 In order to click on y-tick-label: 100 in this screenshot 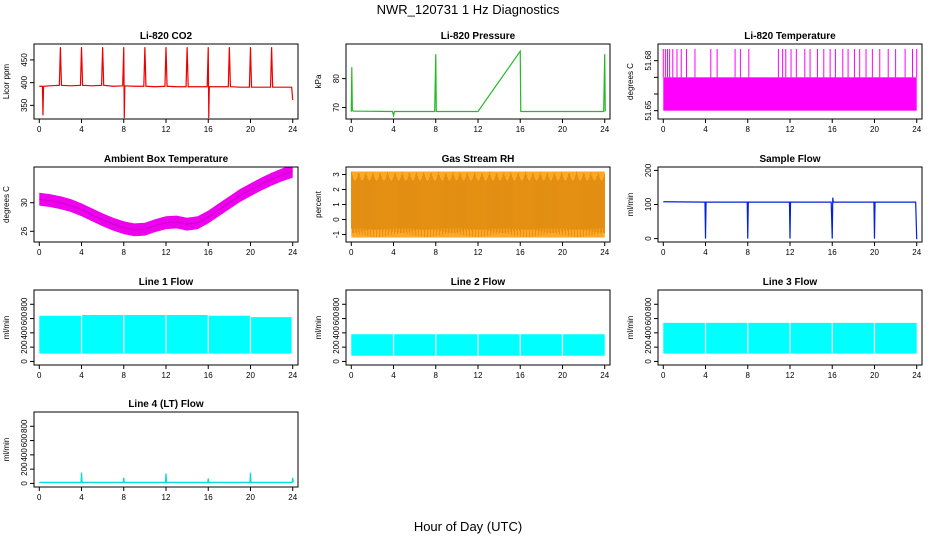, I will do `click(648, 204)`.